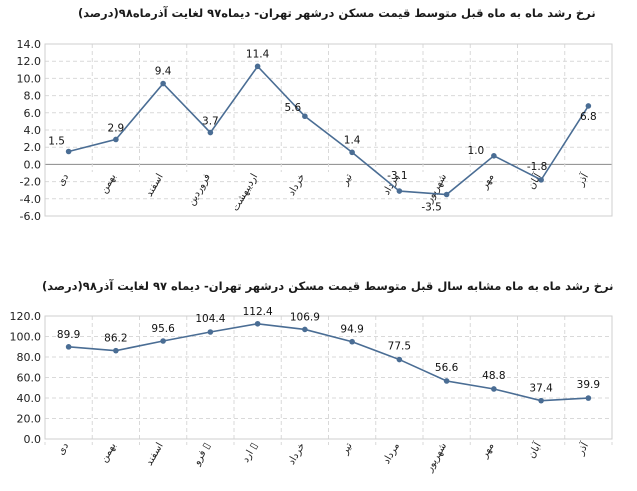 This screenshot has width=637, height=491. I want to click on y-tick-label: 60.0, so click(29, 378).